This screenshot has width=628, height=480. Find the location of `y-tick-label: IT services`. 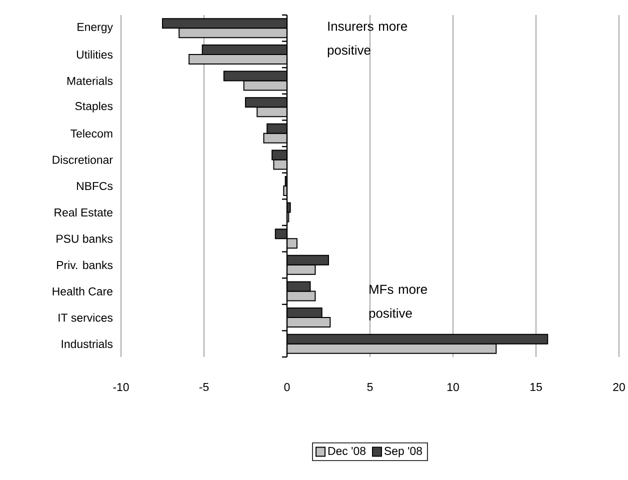

y-tick-label: IT services is located at coordinates (85, 317).